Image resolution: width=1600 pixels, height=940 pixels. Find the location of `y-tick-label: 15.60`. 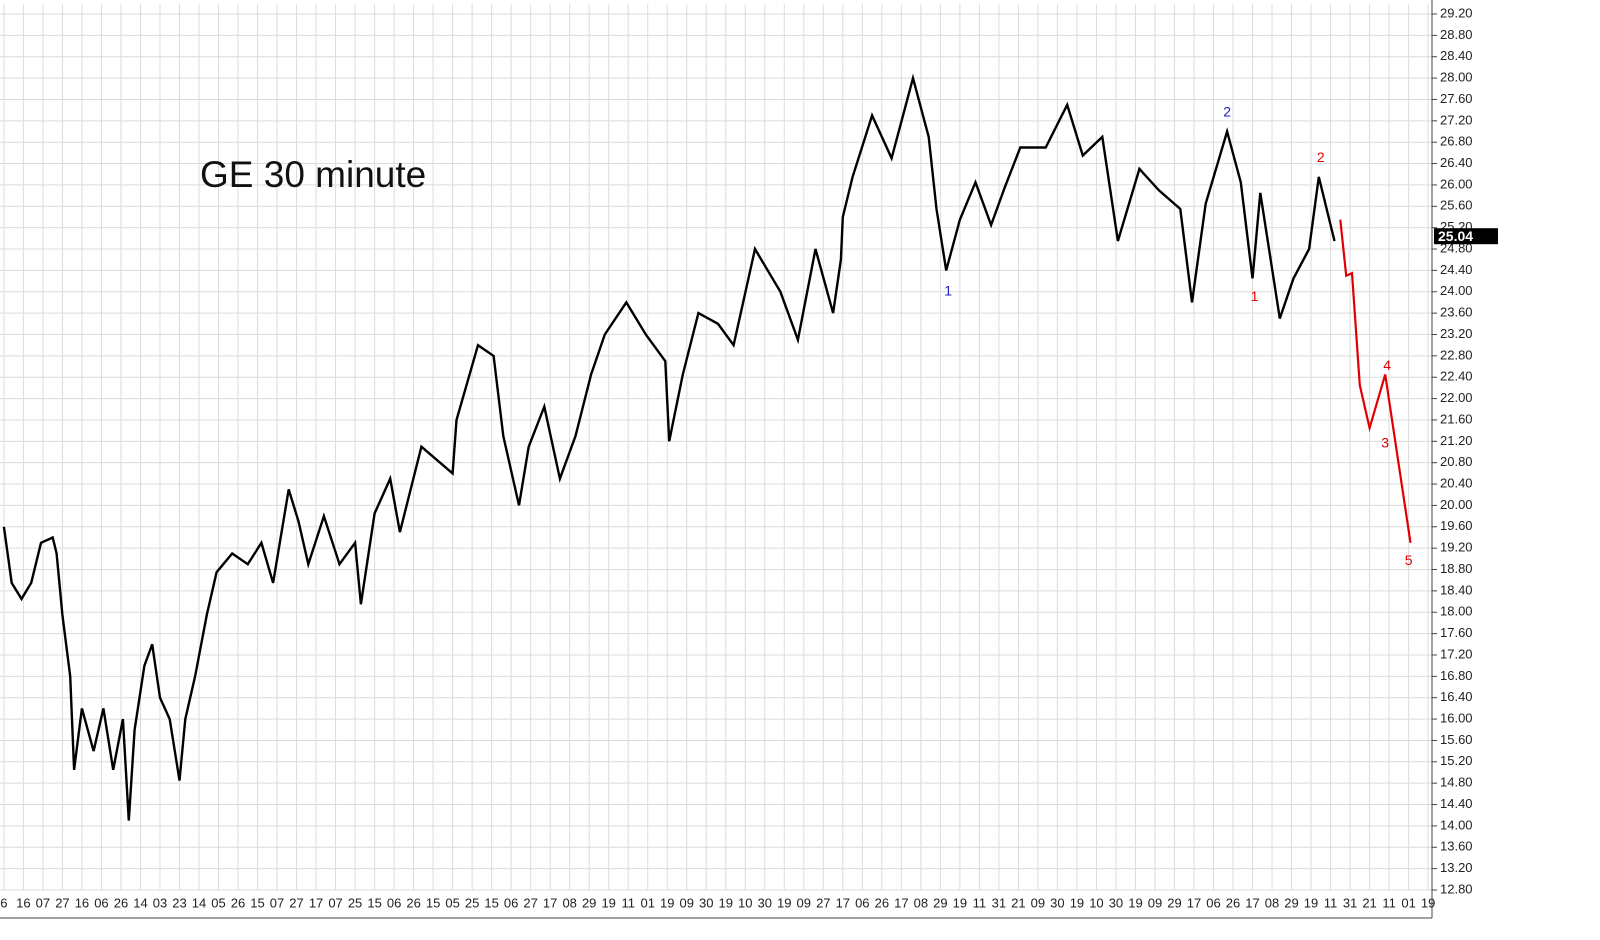

y-tick-label: 15.60 is located at coordinates (1456, 739).